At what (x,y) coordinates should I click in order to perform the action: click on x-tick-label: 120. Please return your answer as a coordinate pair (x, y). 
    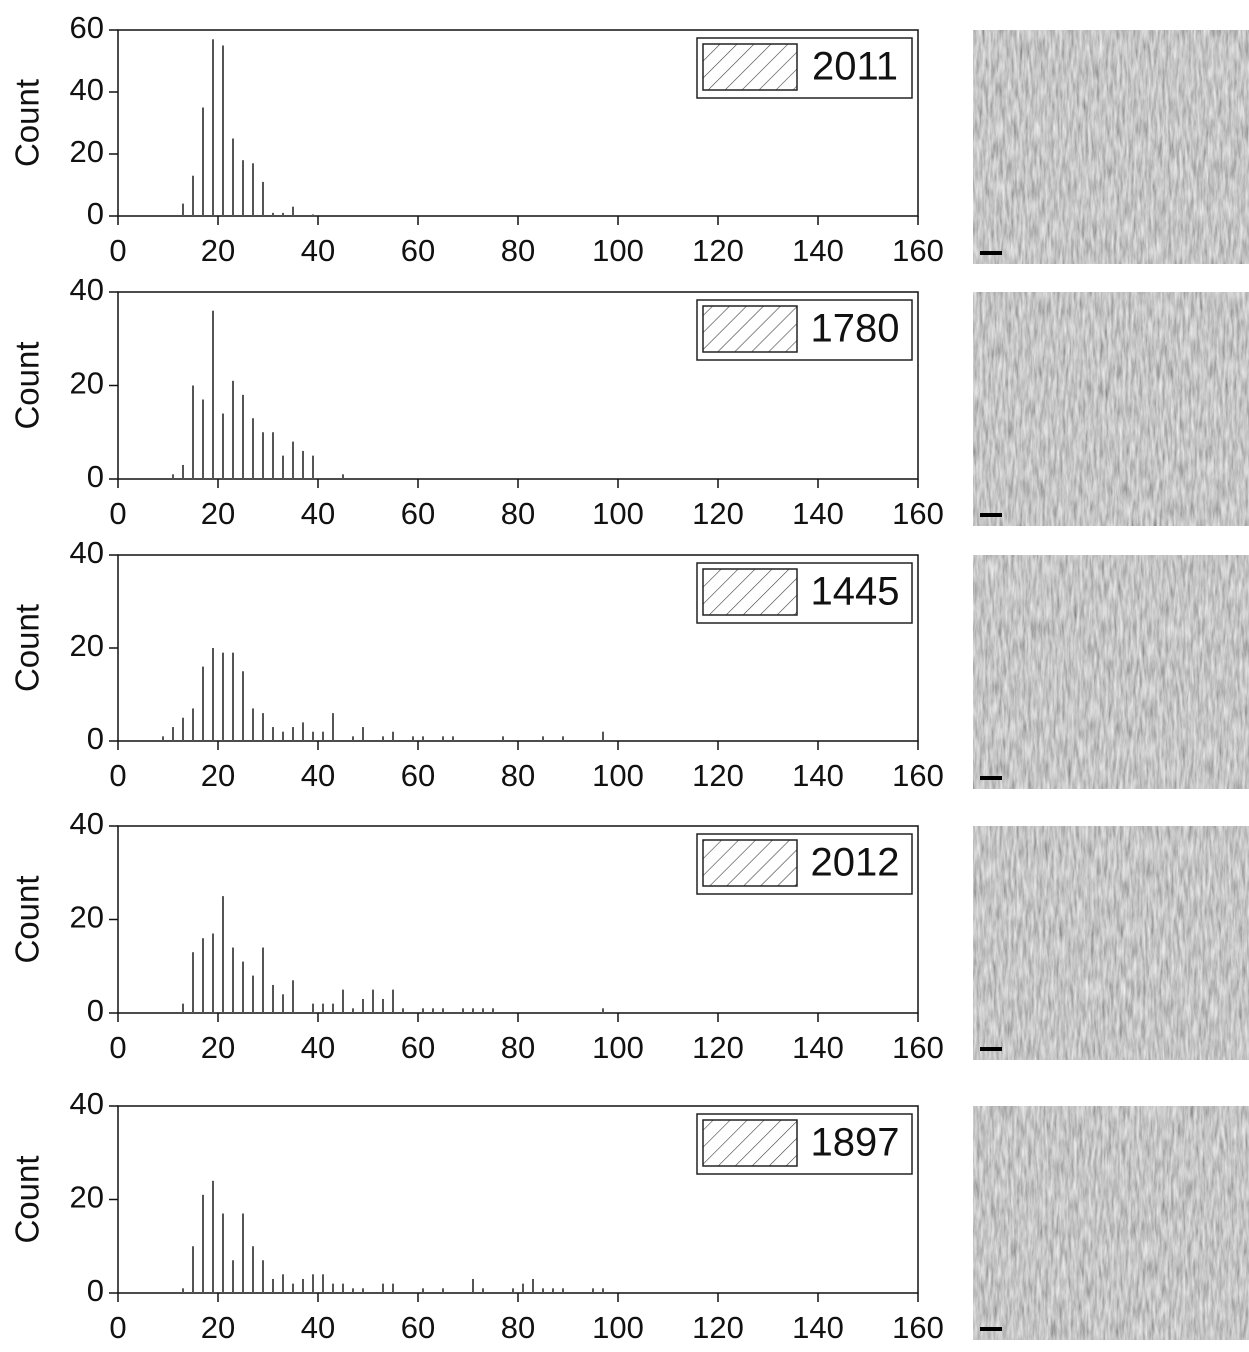
    Looking at the image, I should click on (718, 1047).